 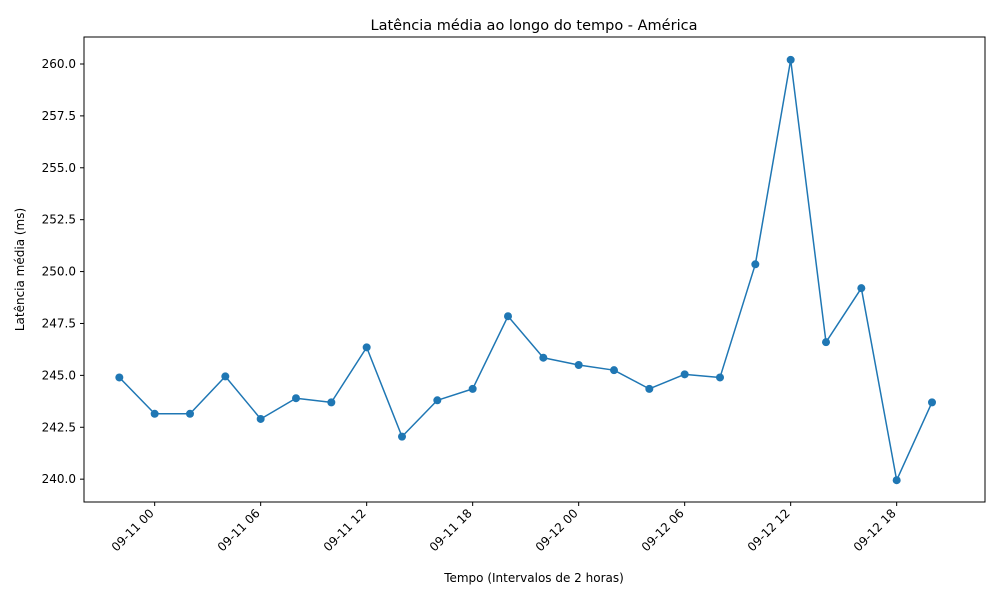 What do you see at coordinates (59, 220) in the screenshot?
I see `y-tick-label: 252.5` at bounding box center [59, 220].